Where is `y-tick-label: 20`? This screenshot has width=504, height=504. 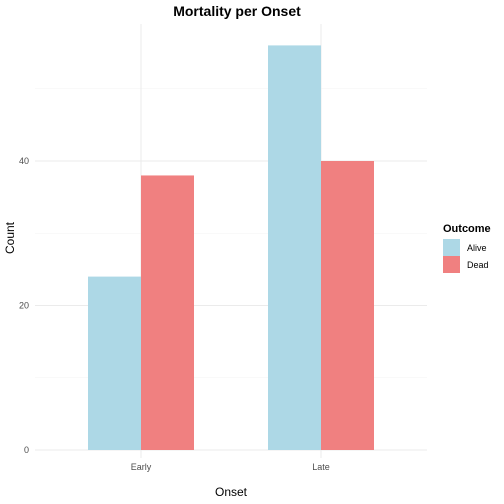 y-tick-label: 20 is located at coordinates (24, 306).